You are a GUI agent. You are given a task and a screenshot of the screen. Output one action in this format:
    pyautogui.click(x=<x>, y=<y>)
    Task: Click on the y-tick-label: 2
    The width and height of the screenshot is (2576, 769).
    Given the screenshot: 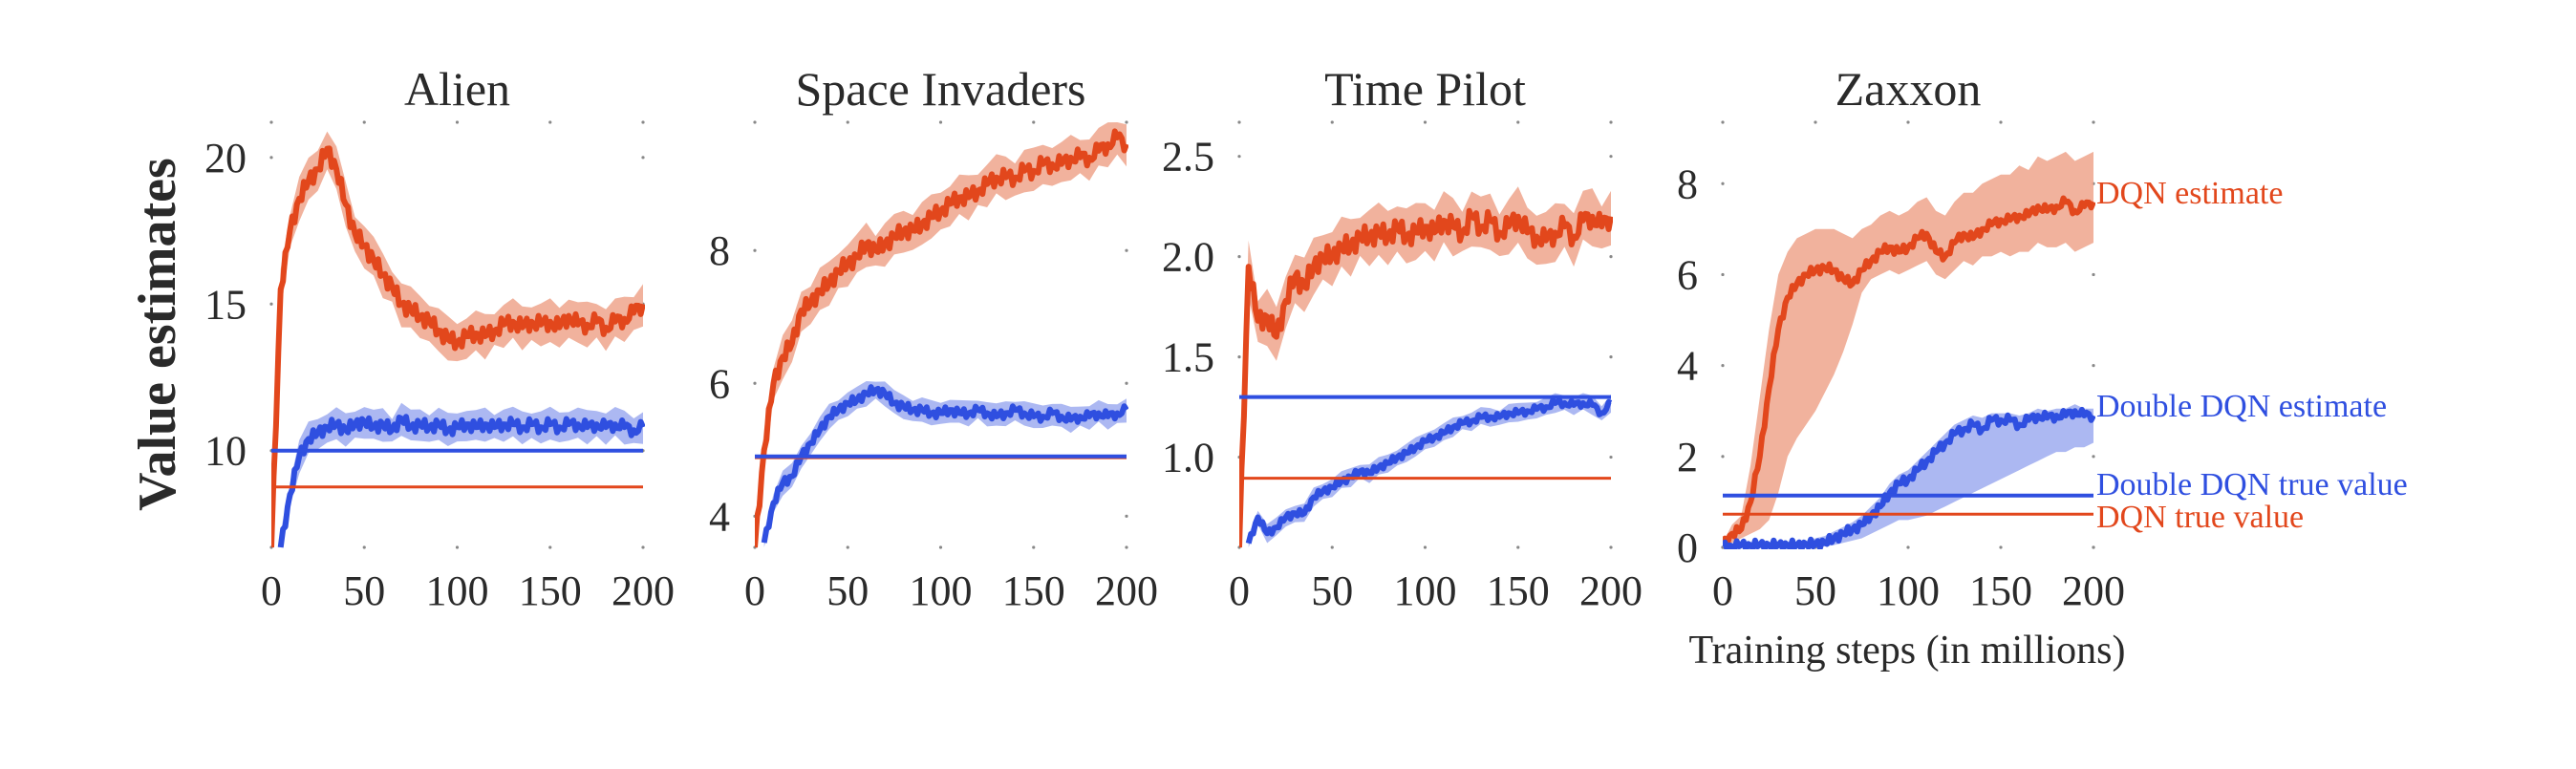 What is the action you would take?
    pyautogui.click(x=1687, y=457)
    